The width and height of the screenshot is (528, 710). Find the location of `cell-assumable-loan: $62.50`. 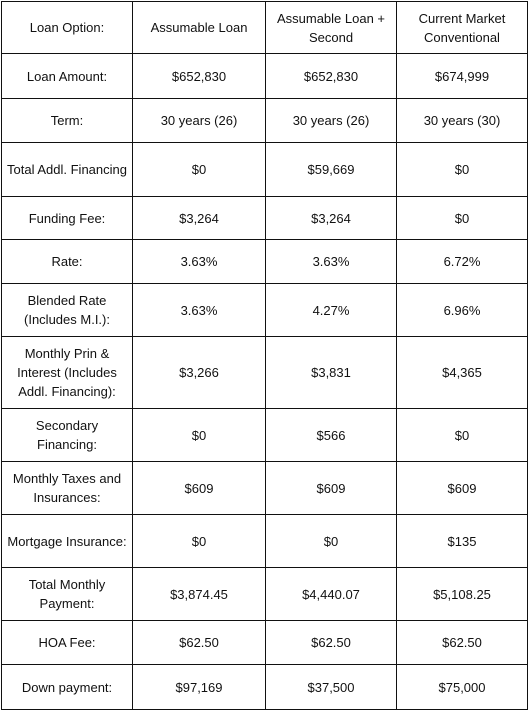

cell-assumable-loan: $62.50 is located at coordinates (199, 642).